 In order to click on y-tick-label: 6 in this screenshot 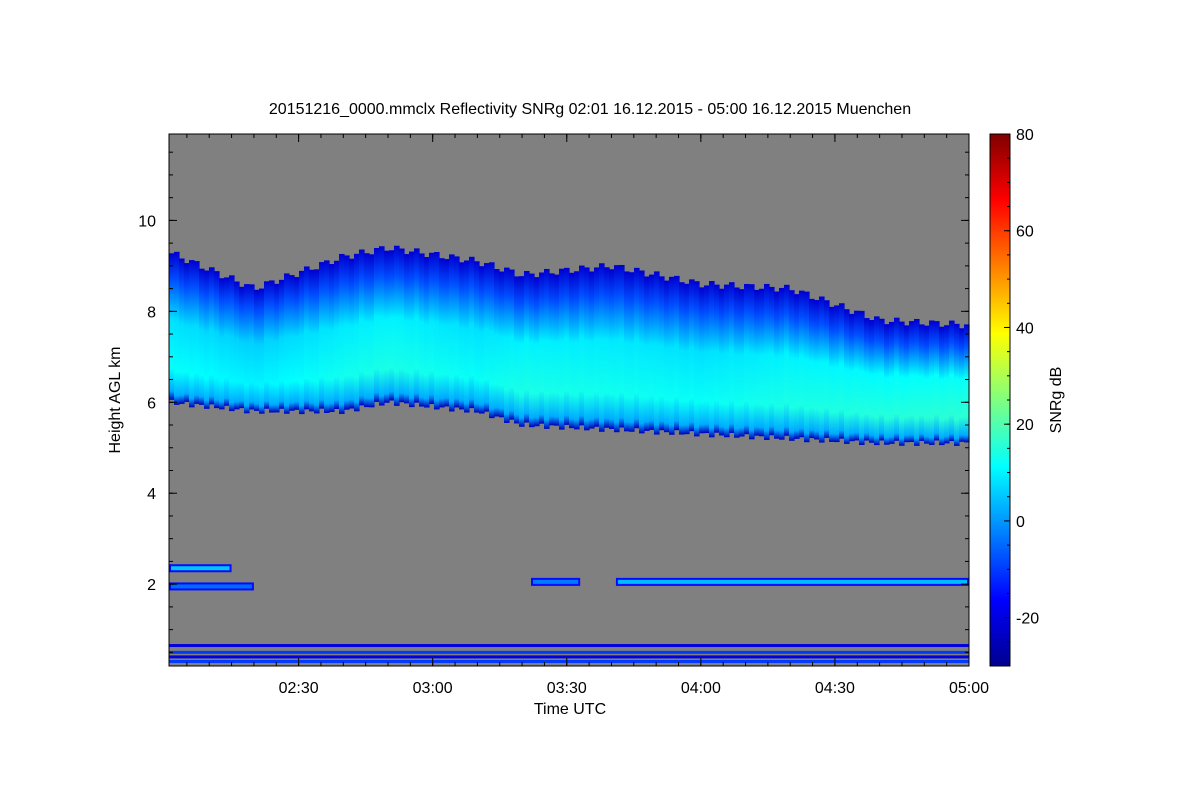, I will do `click(151, 403)`.